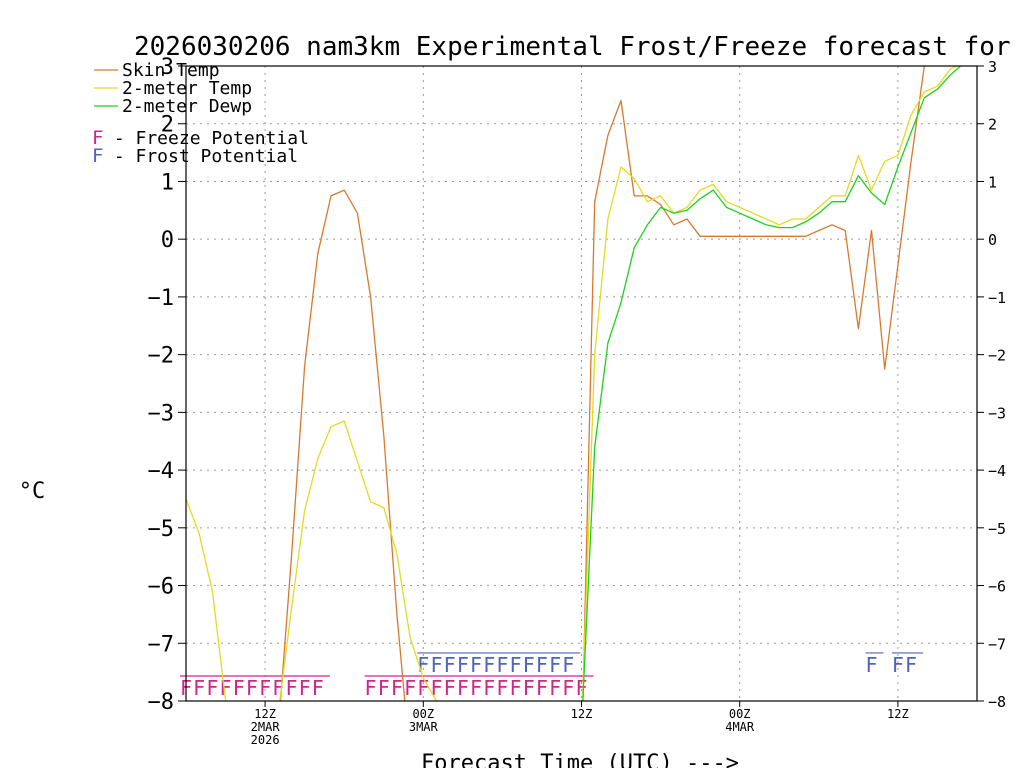 The width and height of the screenshot is (1024, 768). Describe the element at coordinates (992, 240) in the screenshot. I see `y-tick-label-right: 0` at that location.